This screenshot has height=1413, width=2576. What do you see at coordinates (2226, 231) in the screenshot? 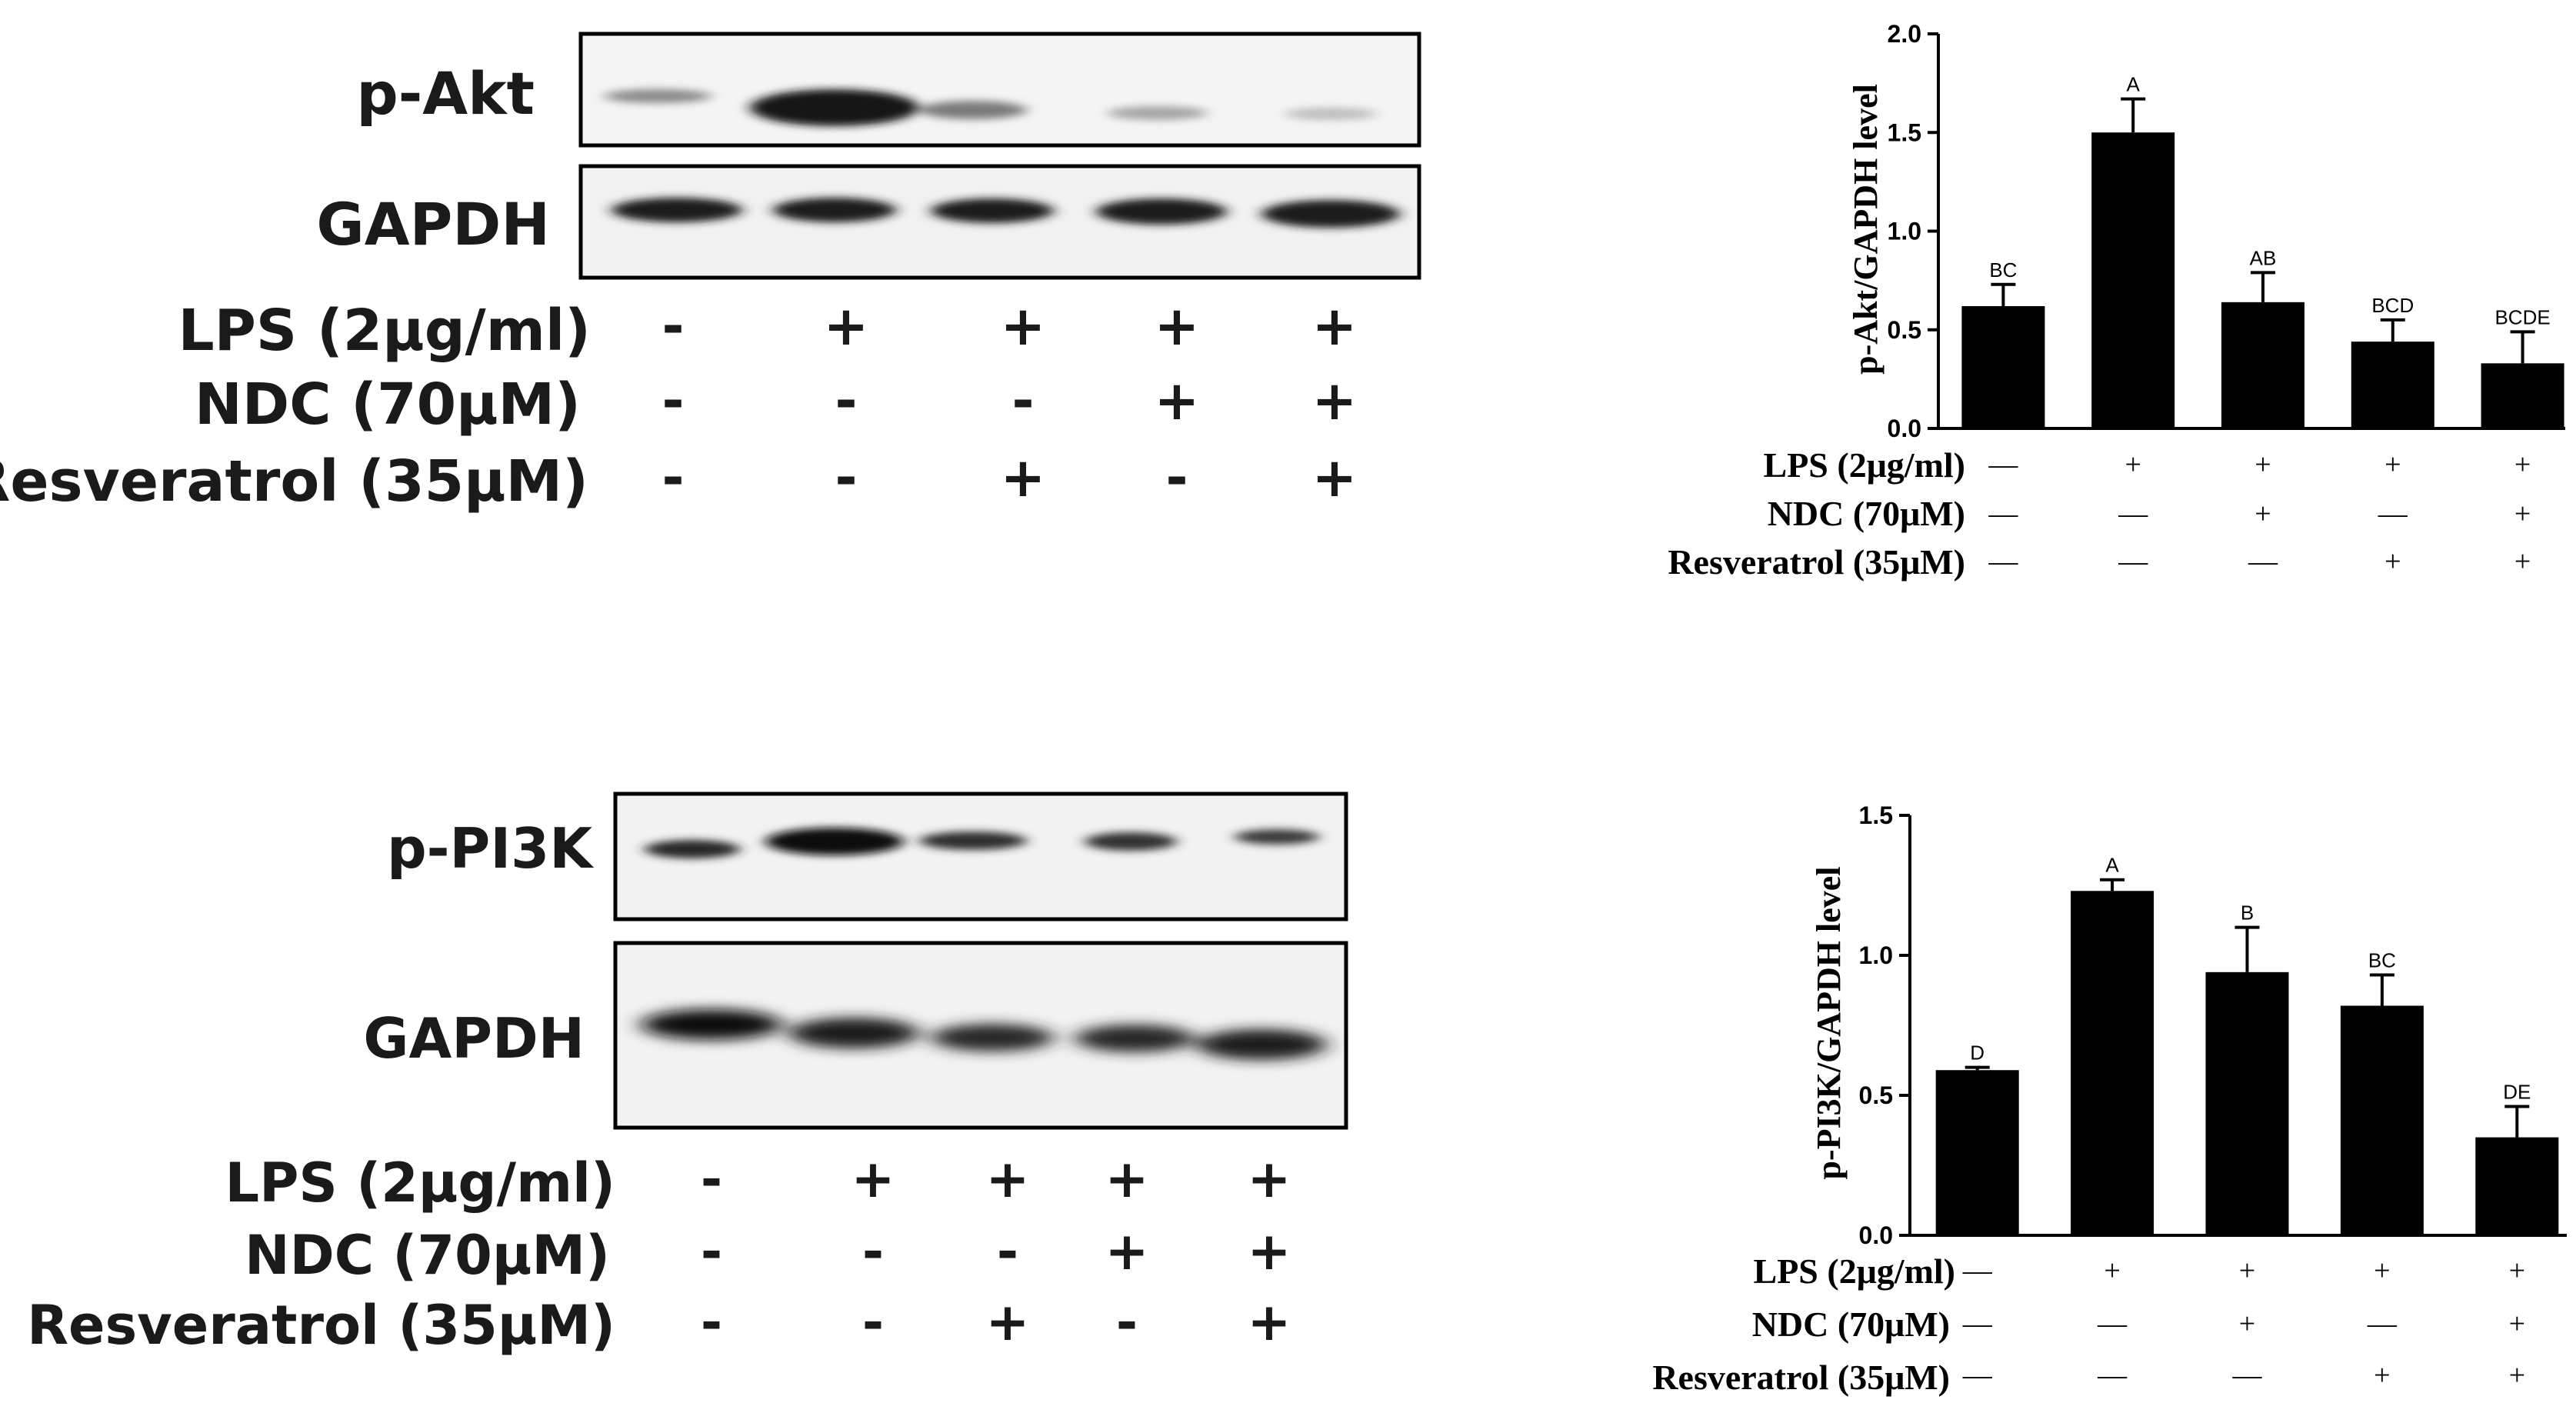
I see `plot-area: BC A AB BCD BCDE 0.0 0.5 1.0 1.5 2.0` at bounding box center [2226, 231].